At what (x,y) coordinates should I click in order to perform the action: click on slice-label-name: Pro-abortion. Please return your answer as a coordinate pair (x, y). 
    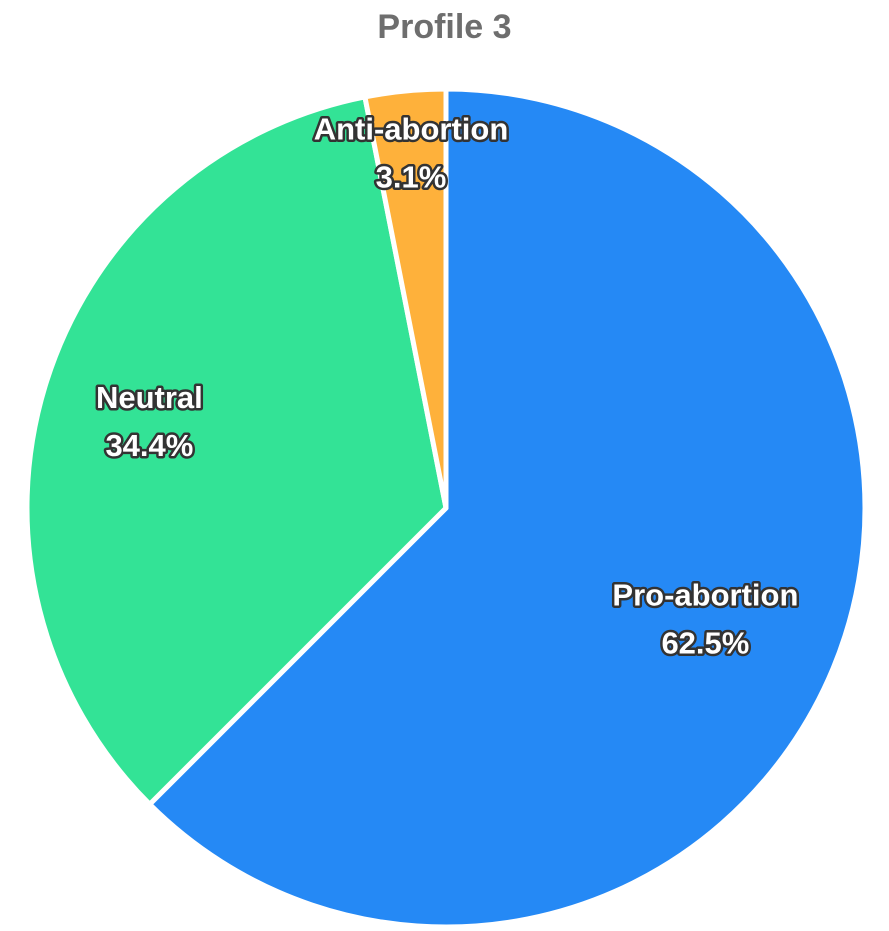
    Looking at the image, I should click on (705, 594).